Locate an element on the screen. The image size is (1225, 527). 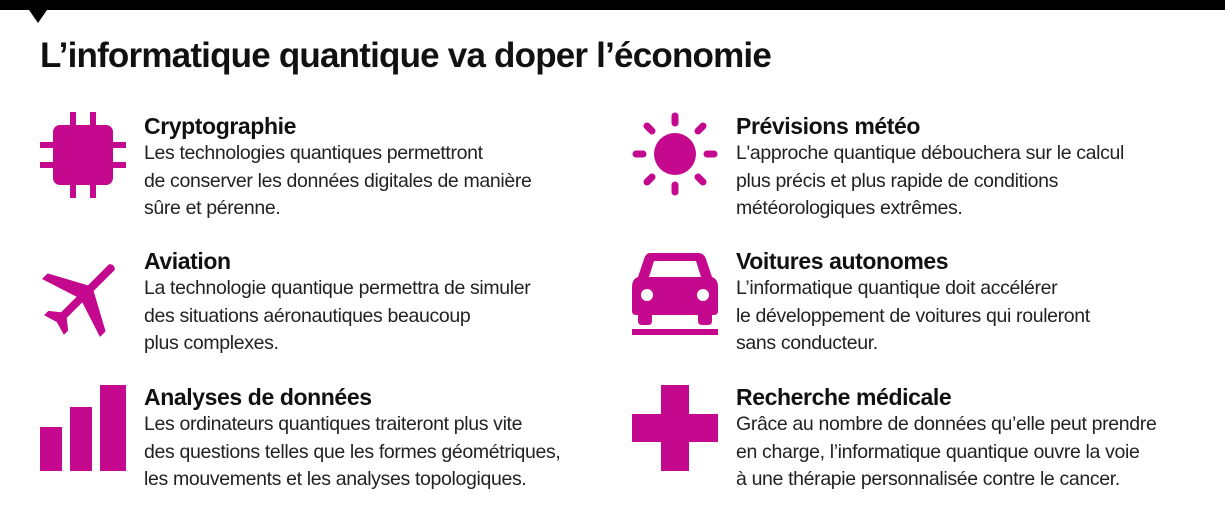
description-line: météorologiques extrêmes. is located at coordinates (849, 208).